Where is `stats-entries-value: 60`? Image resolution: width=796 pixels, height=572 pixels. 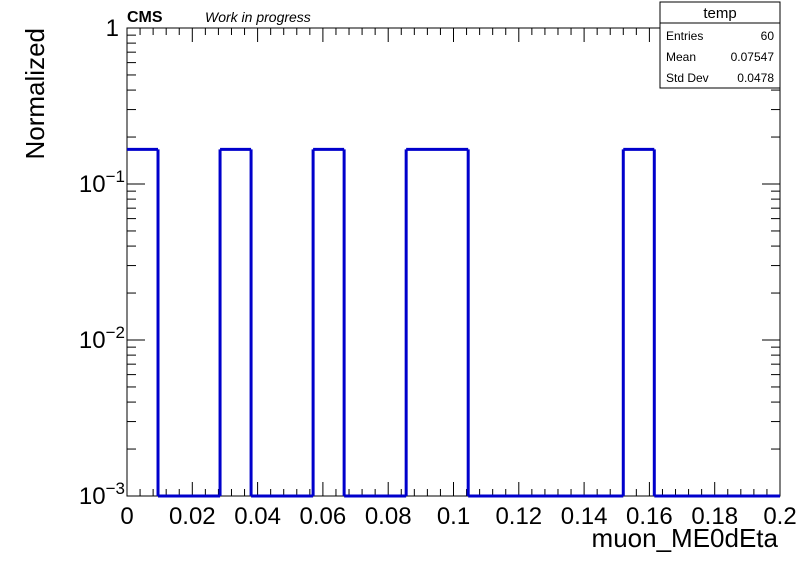 stats-entries-value: 60 is located at coordinates (768, 36).